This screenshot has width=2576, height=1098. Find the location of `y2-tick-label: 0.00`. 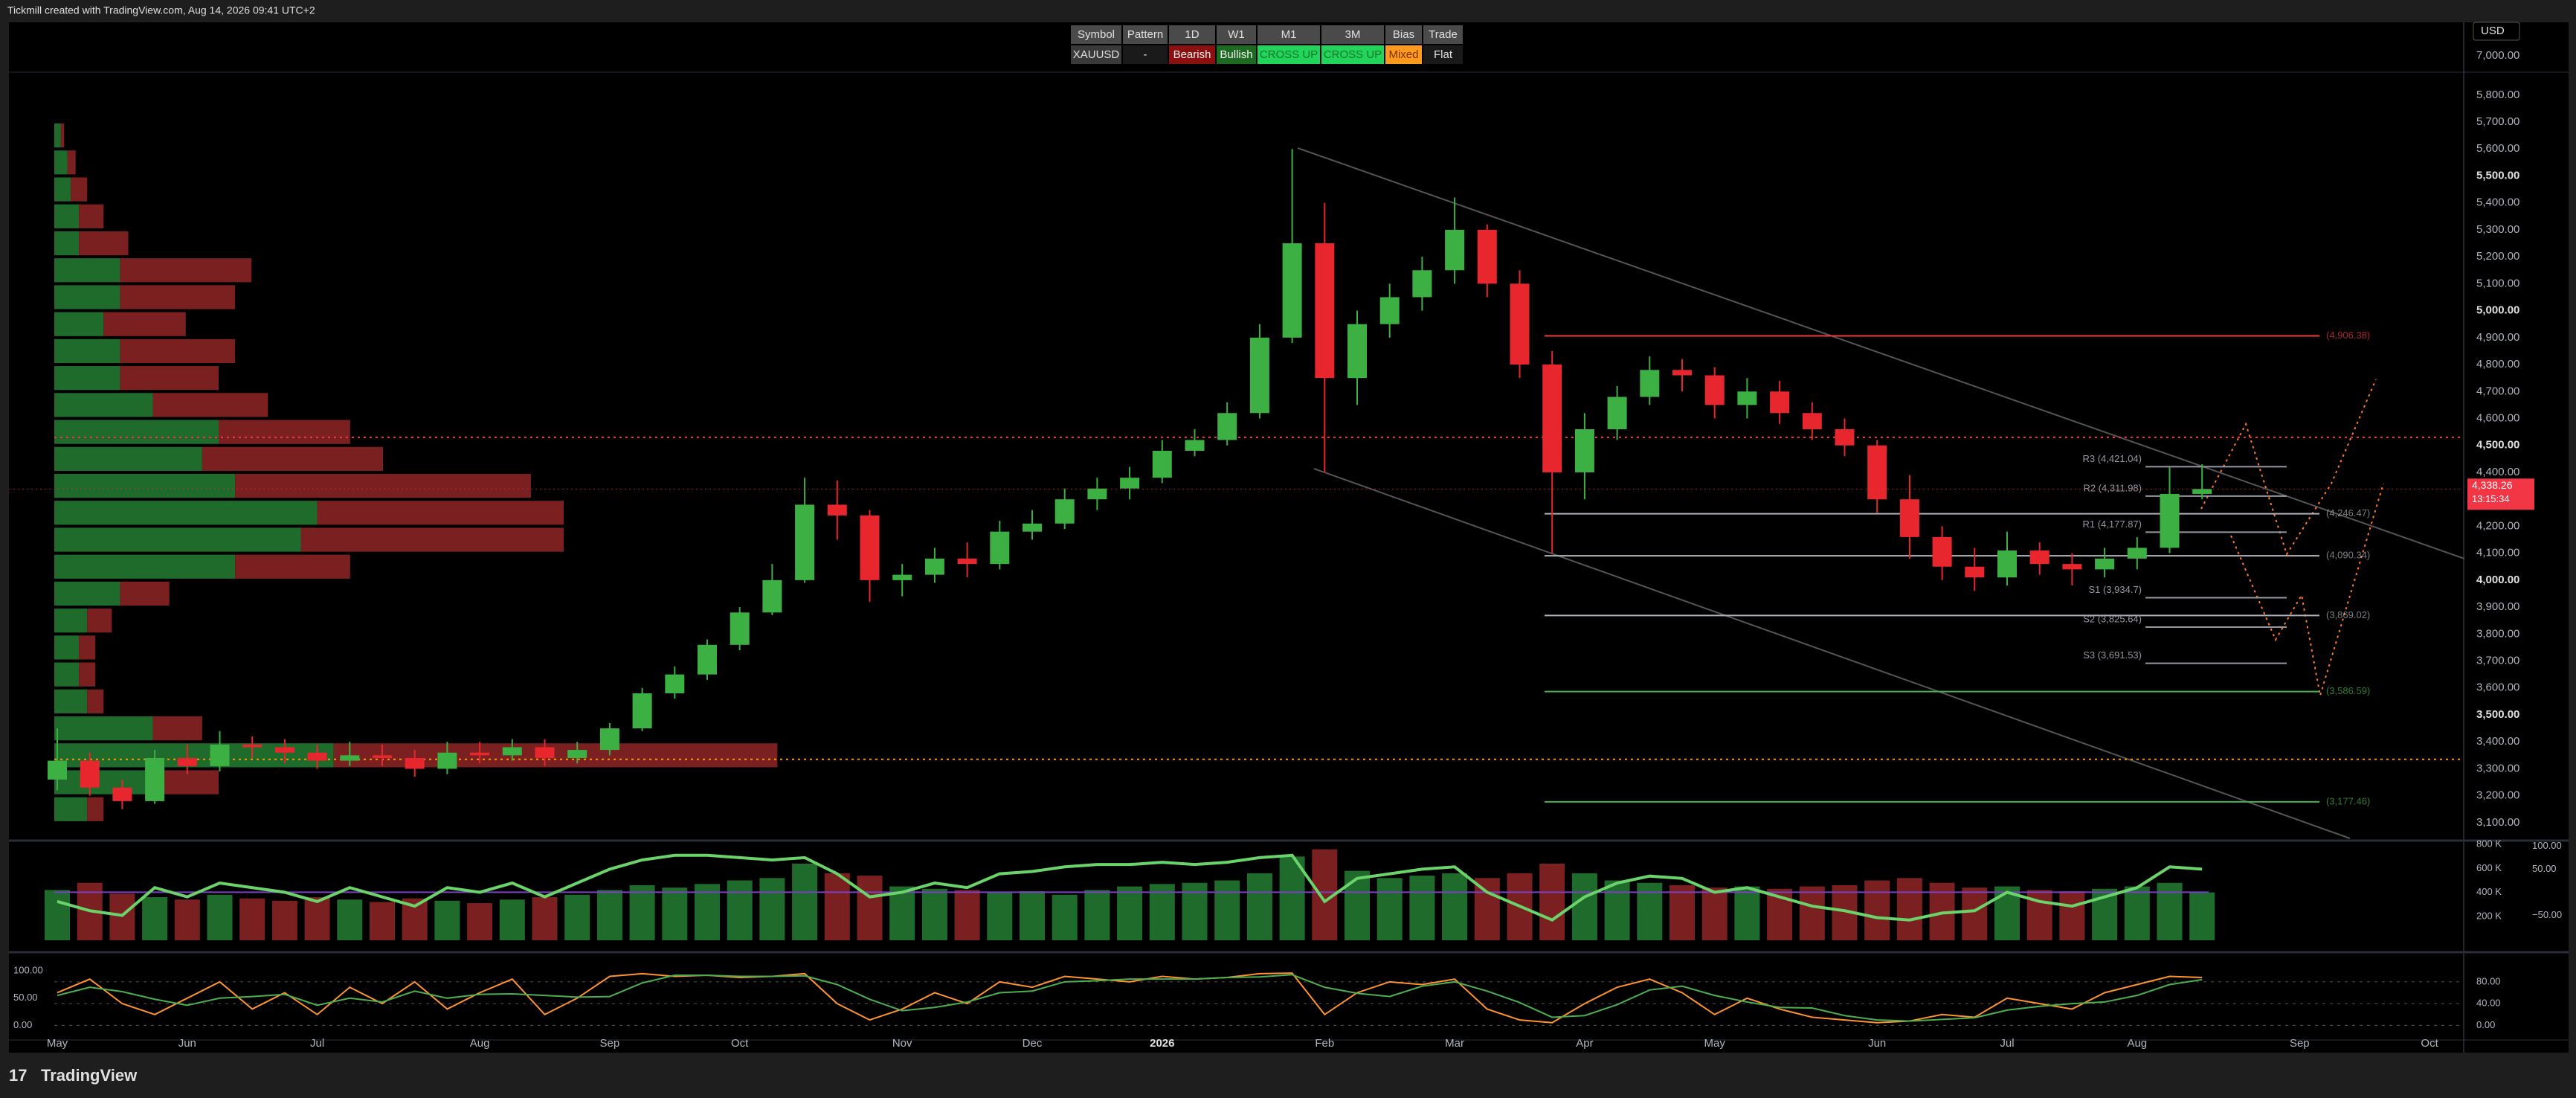

y2-tick-label: 0.00 is located at coordinates (2485, 1024).